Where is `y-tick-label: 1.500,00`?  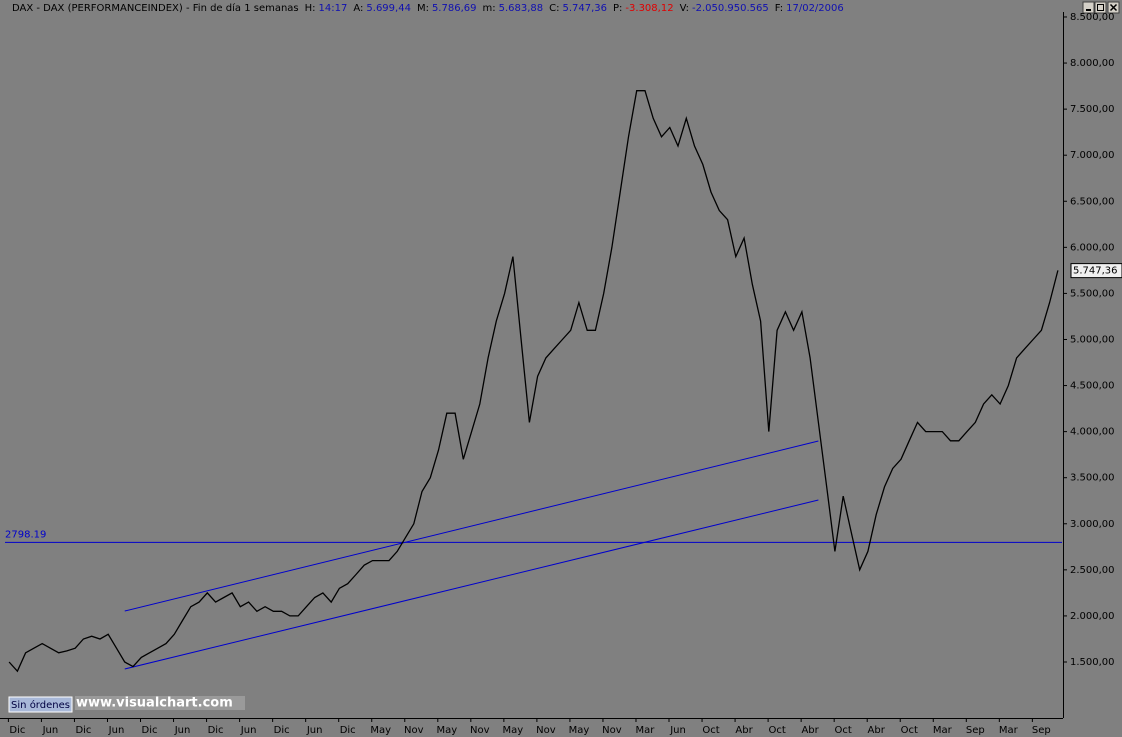 y-tick-label: 1.500,00 is located at coordinates (1092, 662).